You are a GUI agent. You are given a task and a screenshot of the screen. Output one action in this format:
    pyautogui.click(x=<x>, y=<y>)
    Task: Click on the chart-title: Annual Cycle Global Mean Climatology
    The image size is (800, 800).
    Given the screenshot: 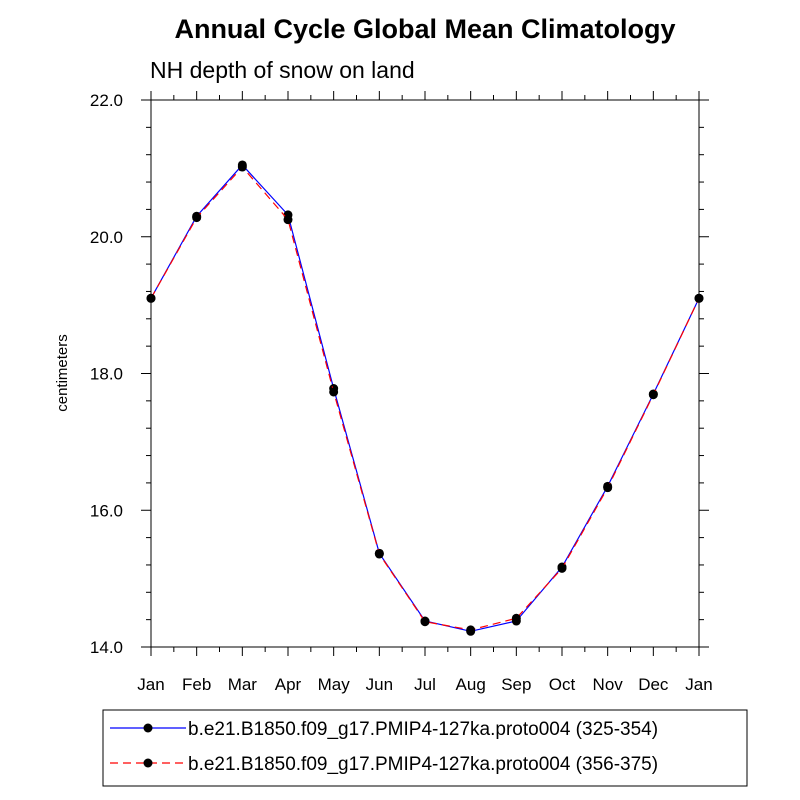 What is the action you would take?
    pyautogui.click(x=424, y=29)
    